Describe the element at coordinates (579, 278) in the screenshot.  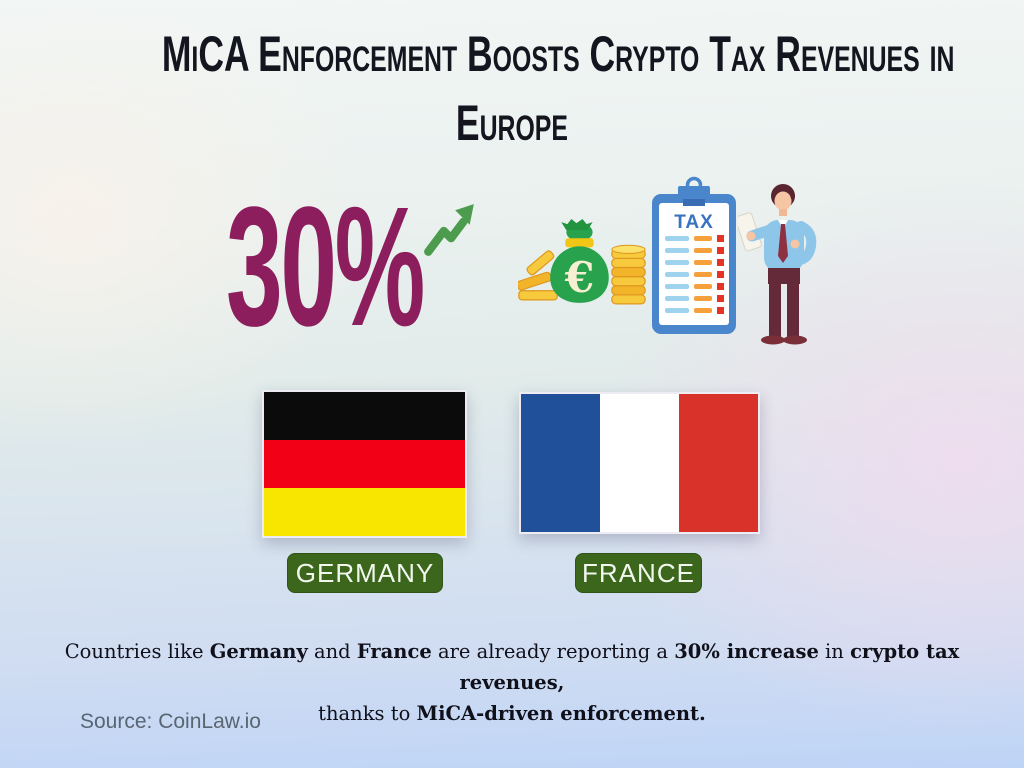
I see `euro-symbol: €` at that location.